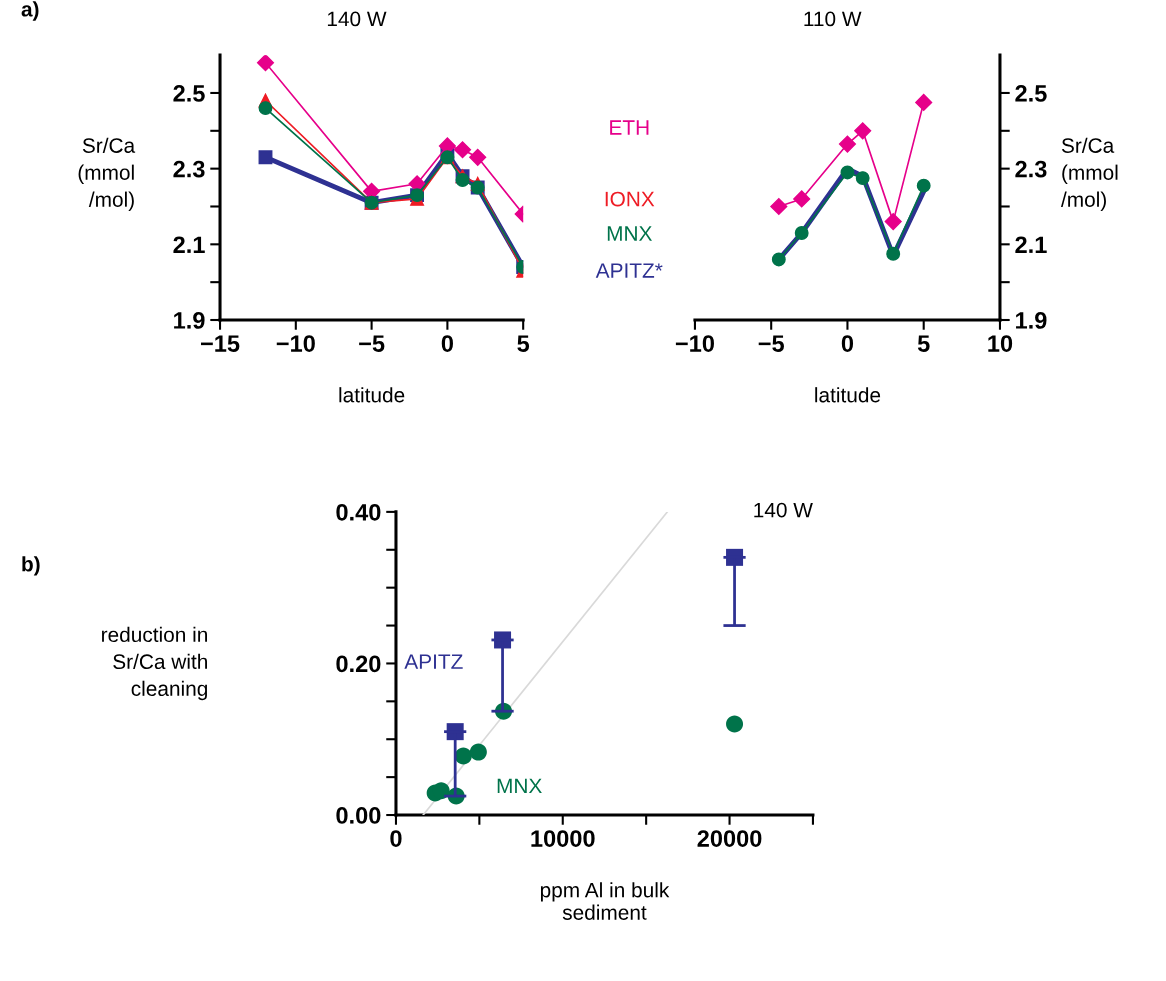  I want to click on text: ETH, so click(629, 127).